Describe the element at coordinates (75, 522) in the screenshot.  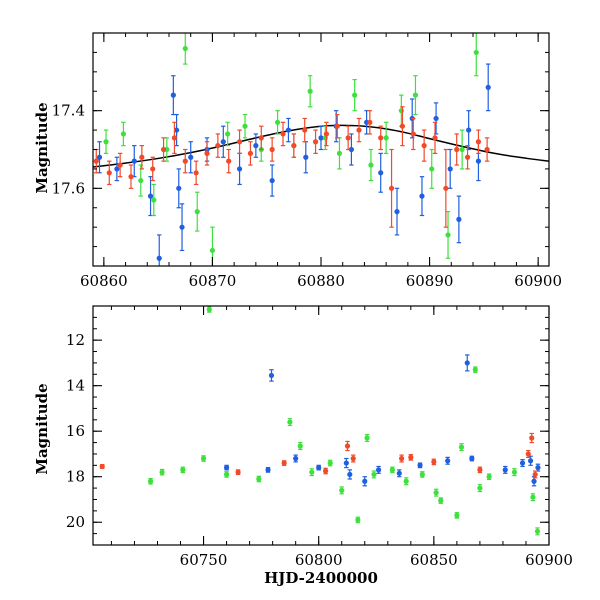
I see `bottom-y-tick-label: 20` at that location.